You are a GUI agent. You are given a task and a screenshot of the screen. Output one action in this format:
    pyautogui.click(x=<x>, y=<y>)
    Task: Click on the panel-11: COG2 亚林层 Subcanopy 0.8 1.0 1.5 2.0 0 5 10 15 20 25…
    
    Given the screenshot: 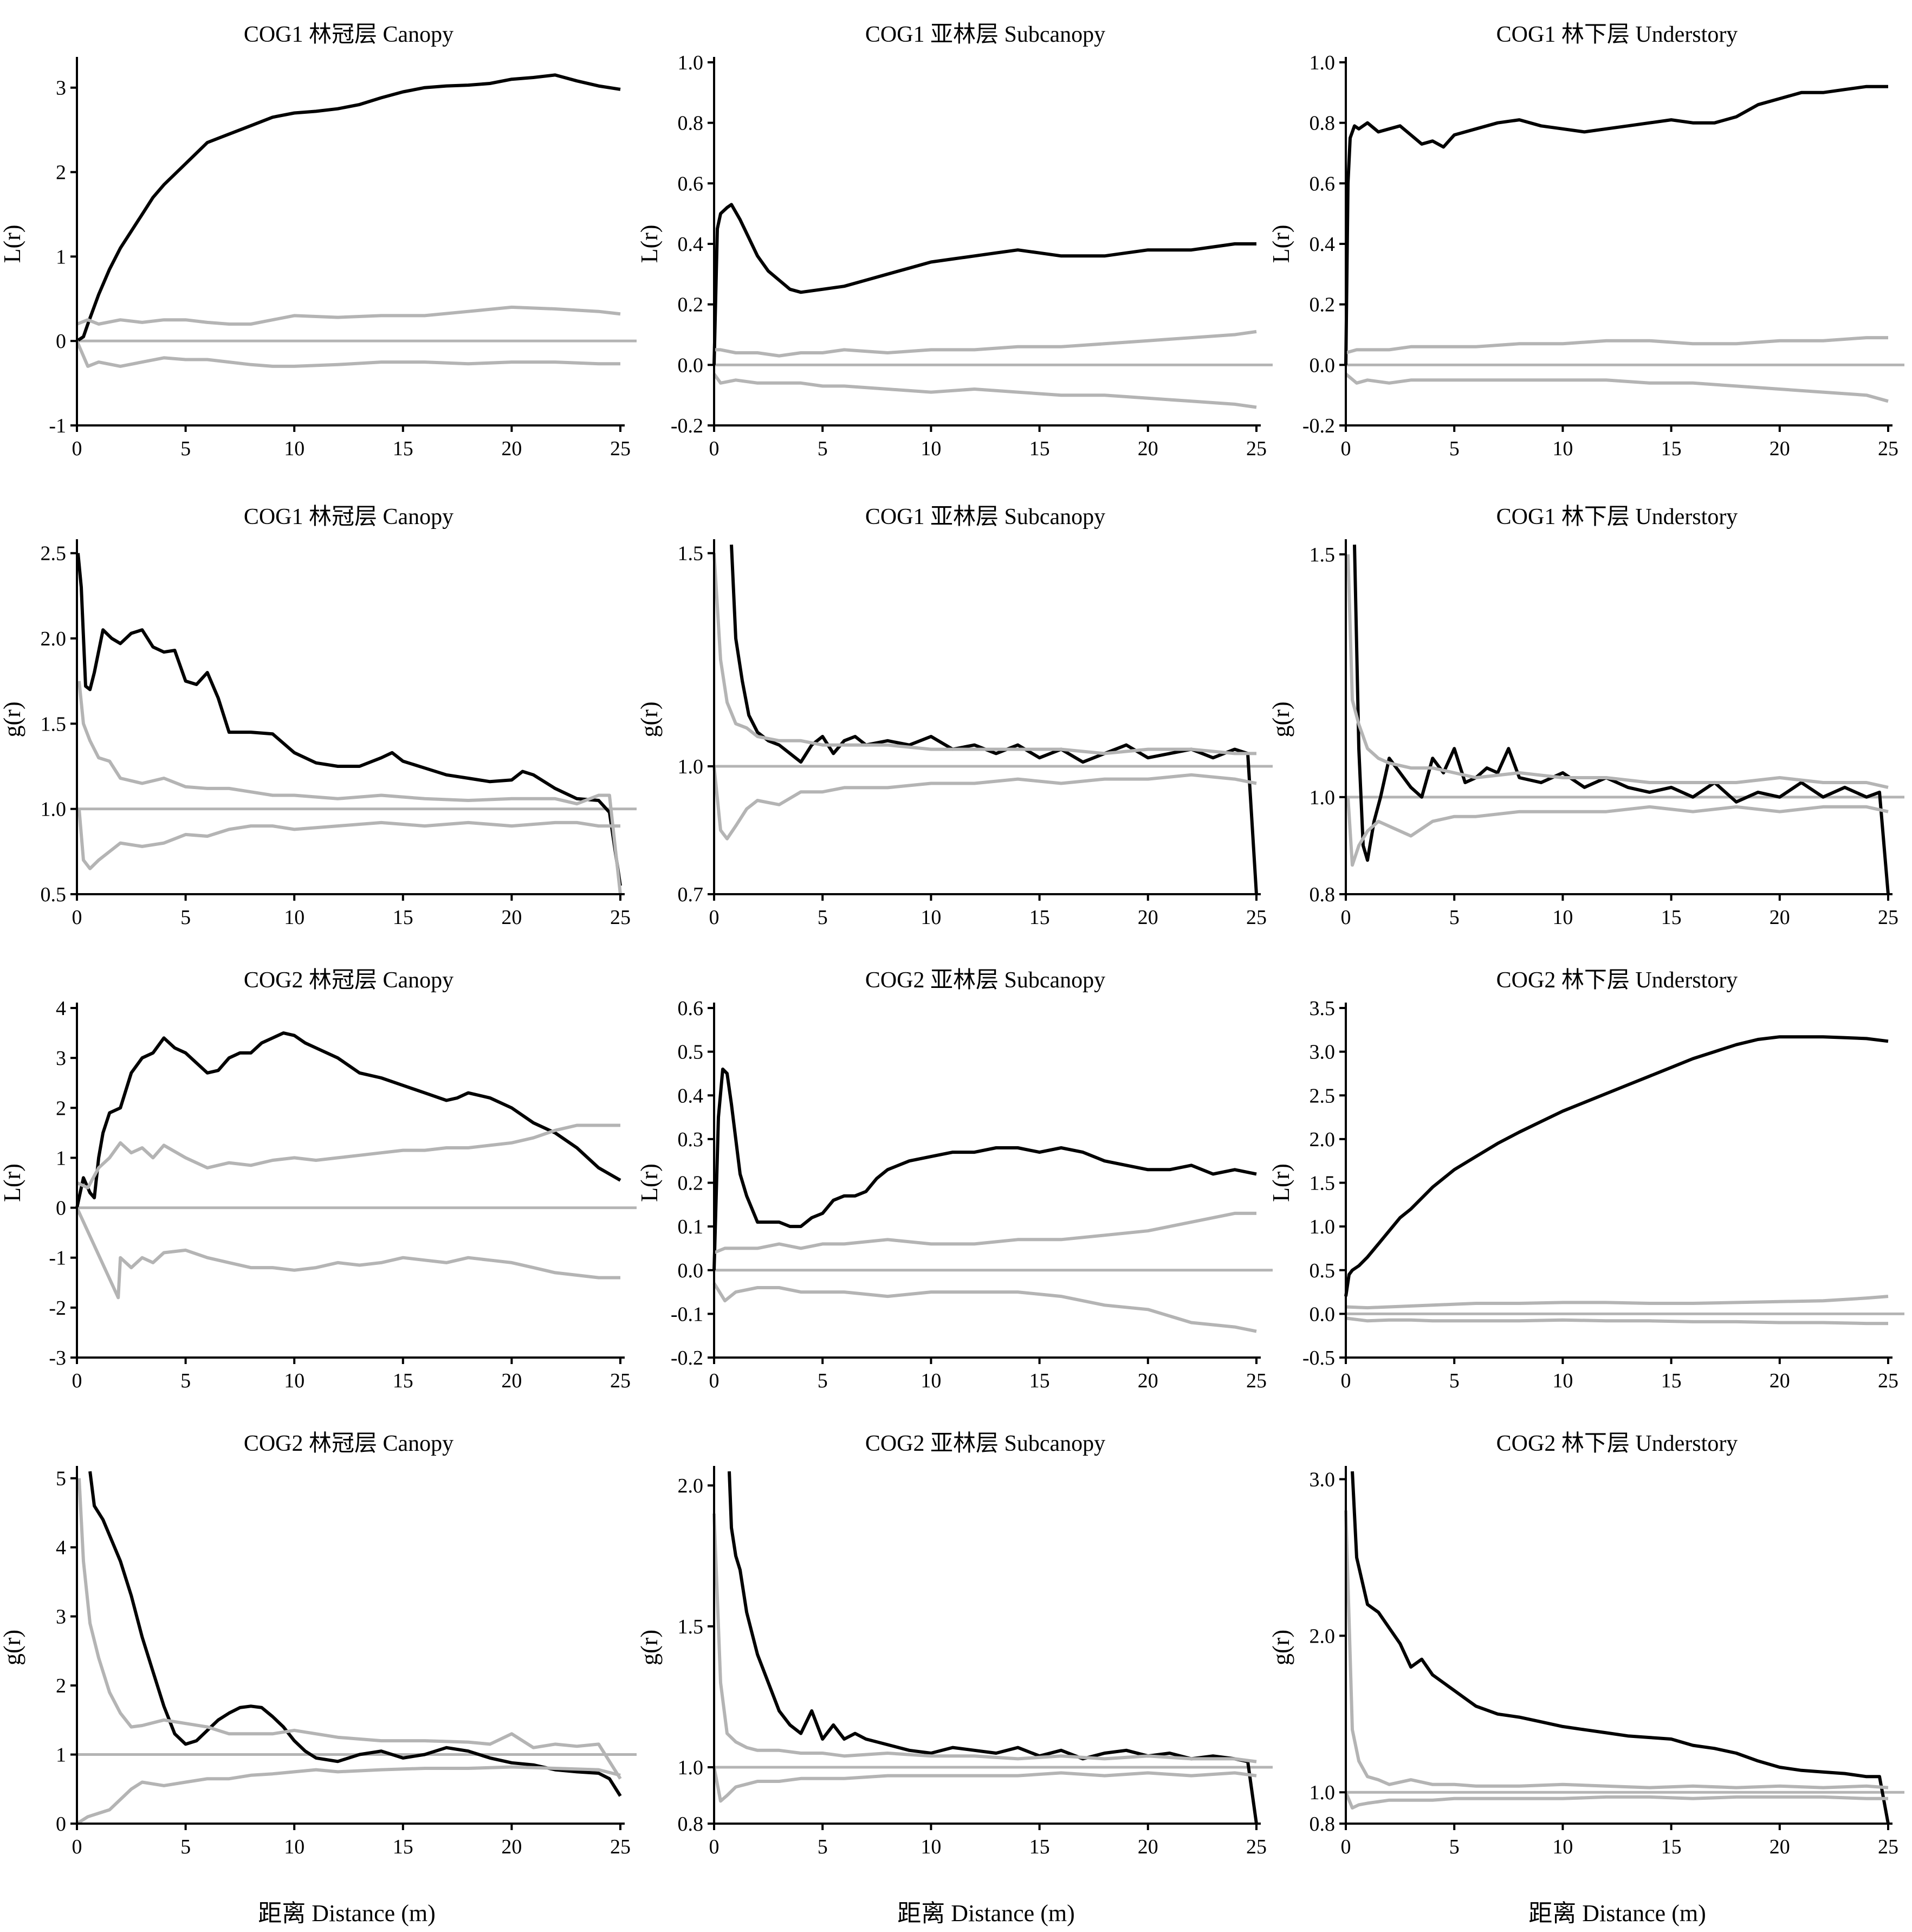 What is the action you would take?
    pyautogui.click(x=954, y=1645)
    